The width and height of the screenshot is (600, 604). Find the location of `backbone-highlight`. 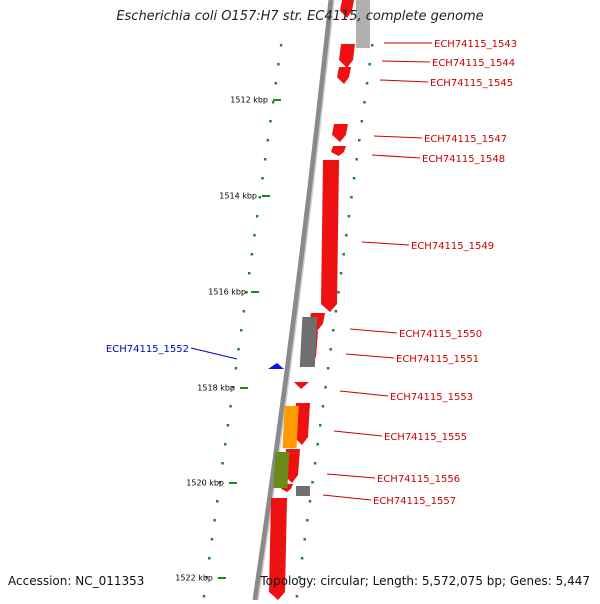

backbone-highlight is located at coordinates (296, 300).